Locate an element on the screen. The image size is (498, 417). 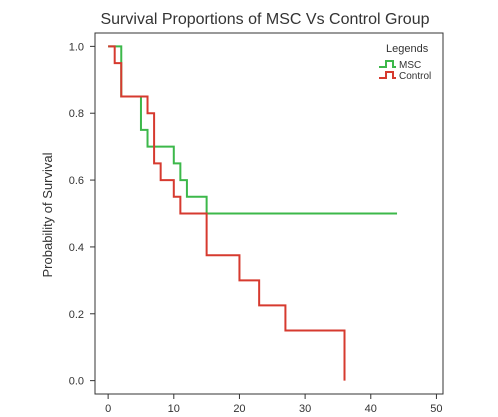
legend-title: Legends is located at coordinates (407, 49).